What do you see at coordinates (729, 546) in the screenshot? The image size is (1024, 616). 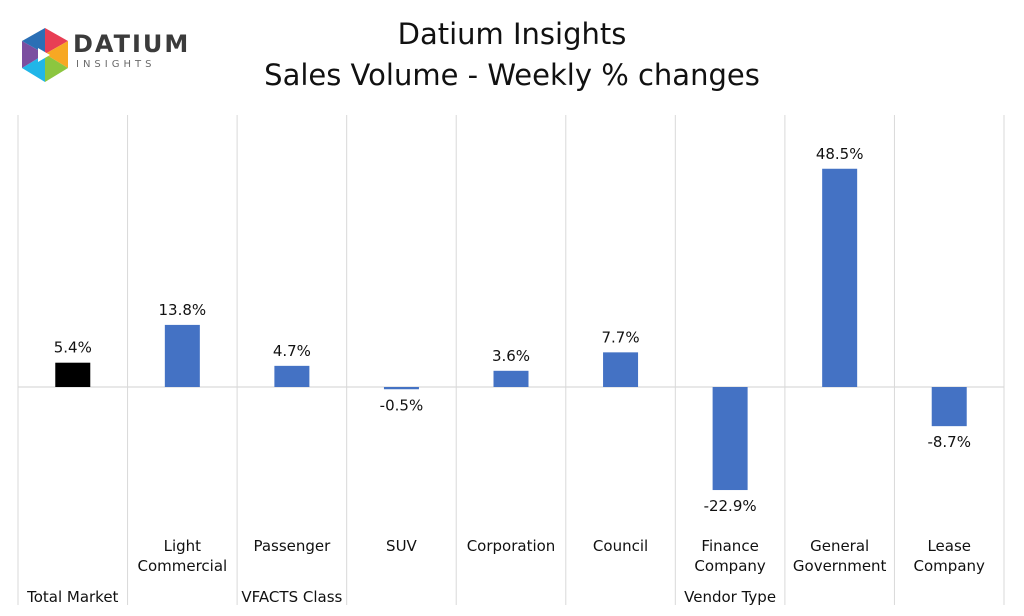 I see `category-label: Finance` at bounding box center [729, 546].